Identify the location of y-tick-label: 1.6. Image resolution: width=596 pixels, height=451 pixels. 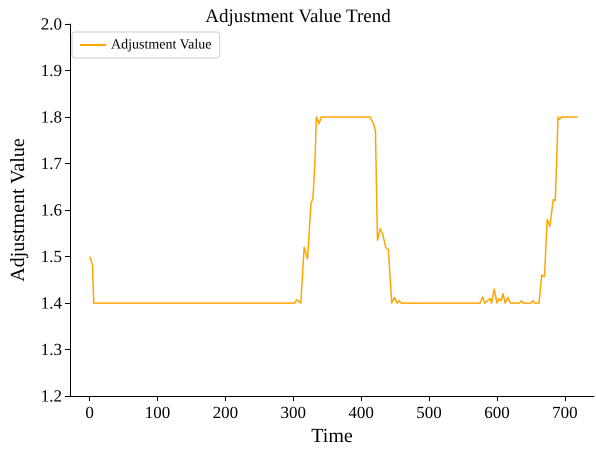
(51, 210).